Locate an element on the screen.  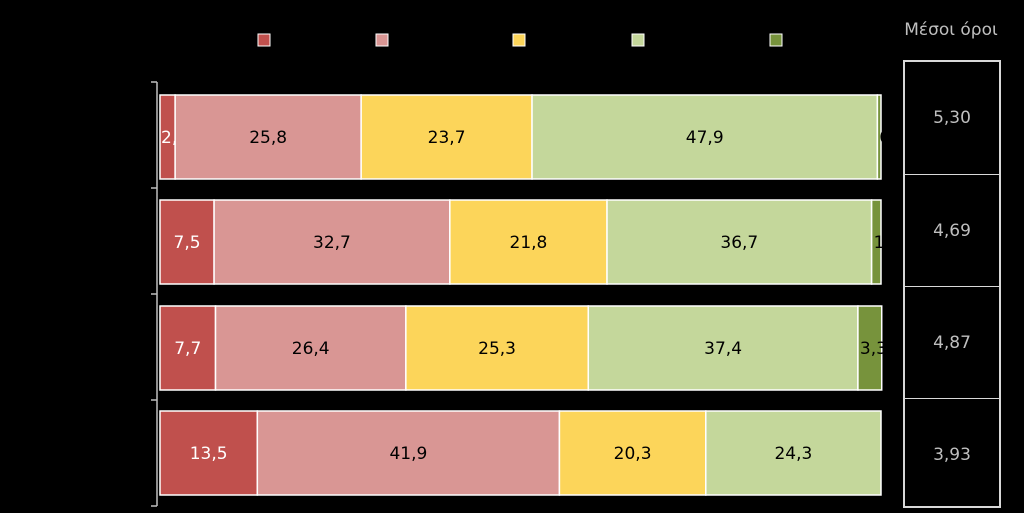
data-label: 7,7 is located at coordinates (187, 349).